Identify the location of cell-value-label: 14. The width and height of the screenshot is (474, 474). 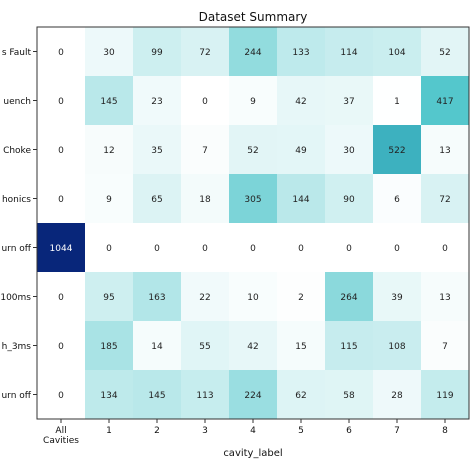
(157, 347).